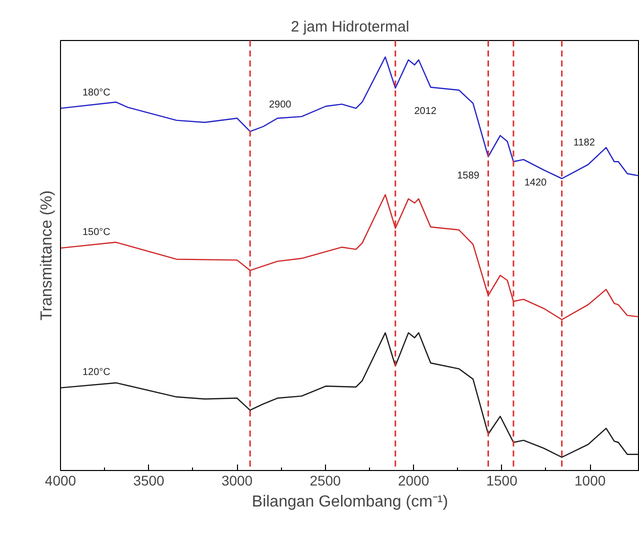 The image size is (639, 536). What do you see at coordinates (584, 143) in the screenshot?
I see `annotation: 1182` at bounding box center [584, 143].